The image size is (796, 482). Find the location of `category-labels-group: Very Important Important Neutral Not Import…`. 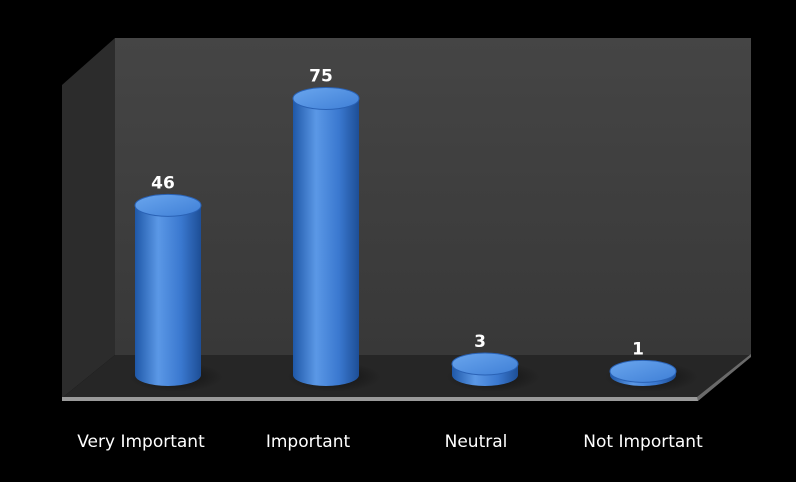

category-labels-group: Very Important Important Neutral Not Import… is located at coordinates (390, 442).